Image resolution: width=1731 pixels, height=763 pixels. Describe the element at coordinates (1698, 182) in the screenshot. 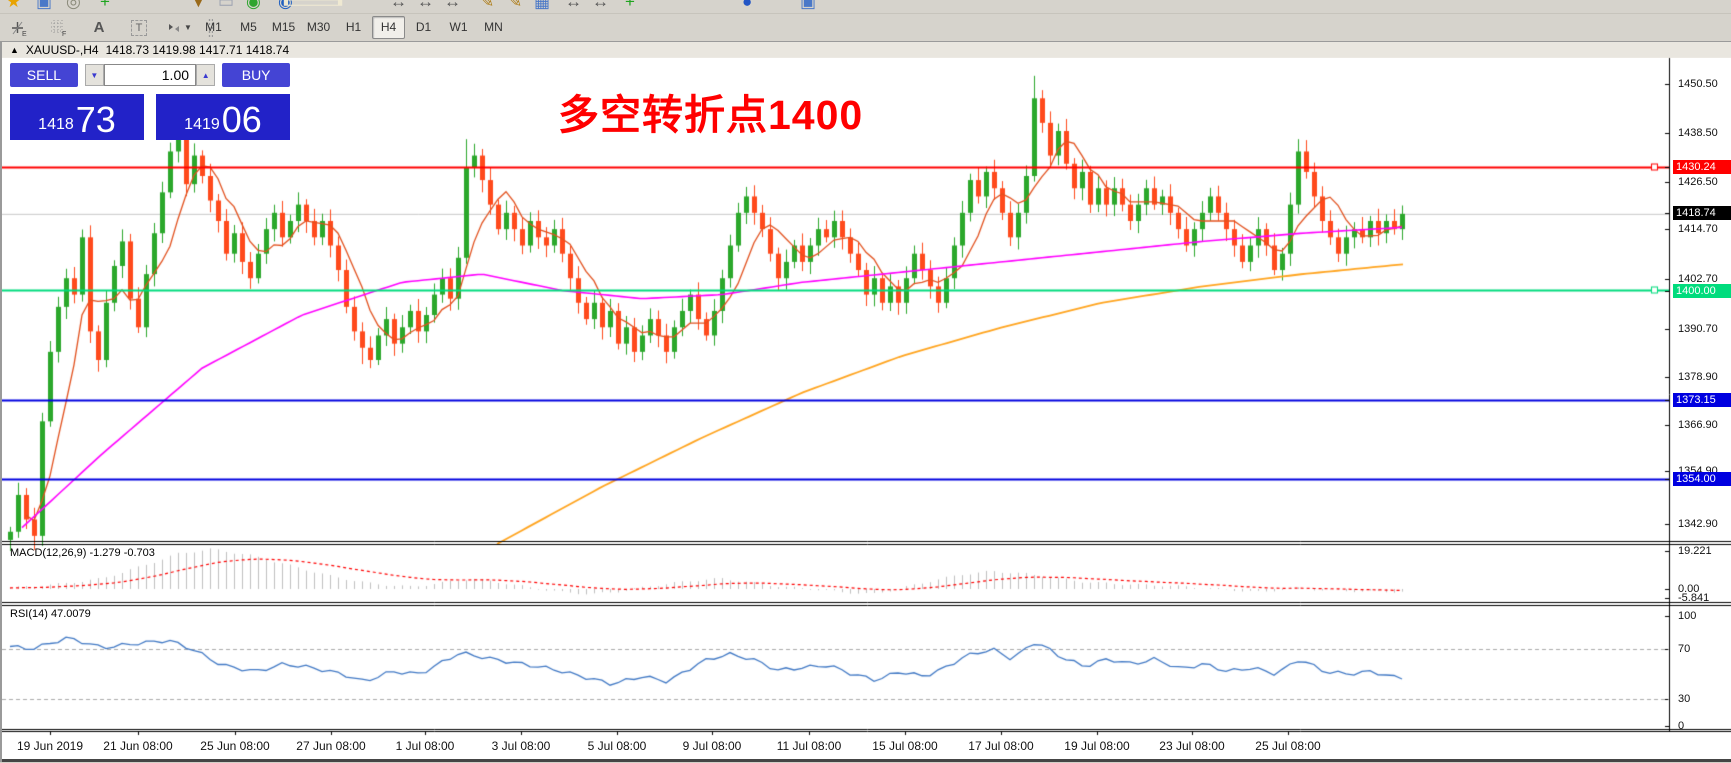

I see `price-axis-label: 1426.50` at that location.